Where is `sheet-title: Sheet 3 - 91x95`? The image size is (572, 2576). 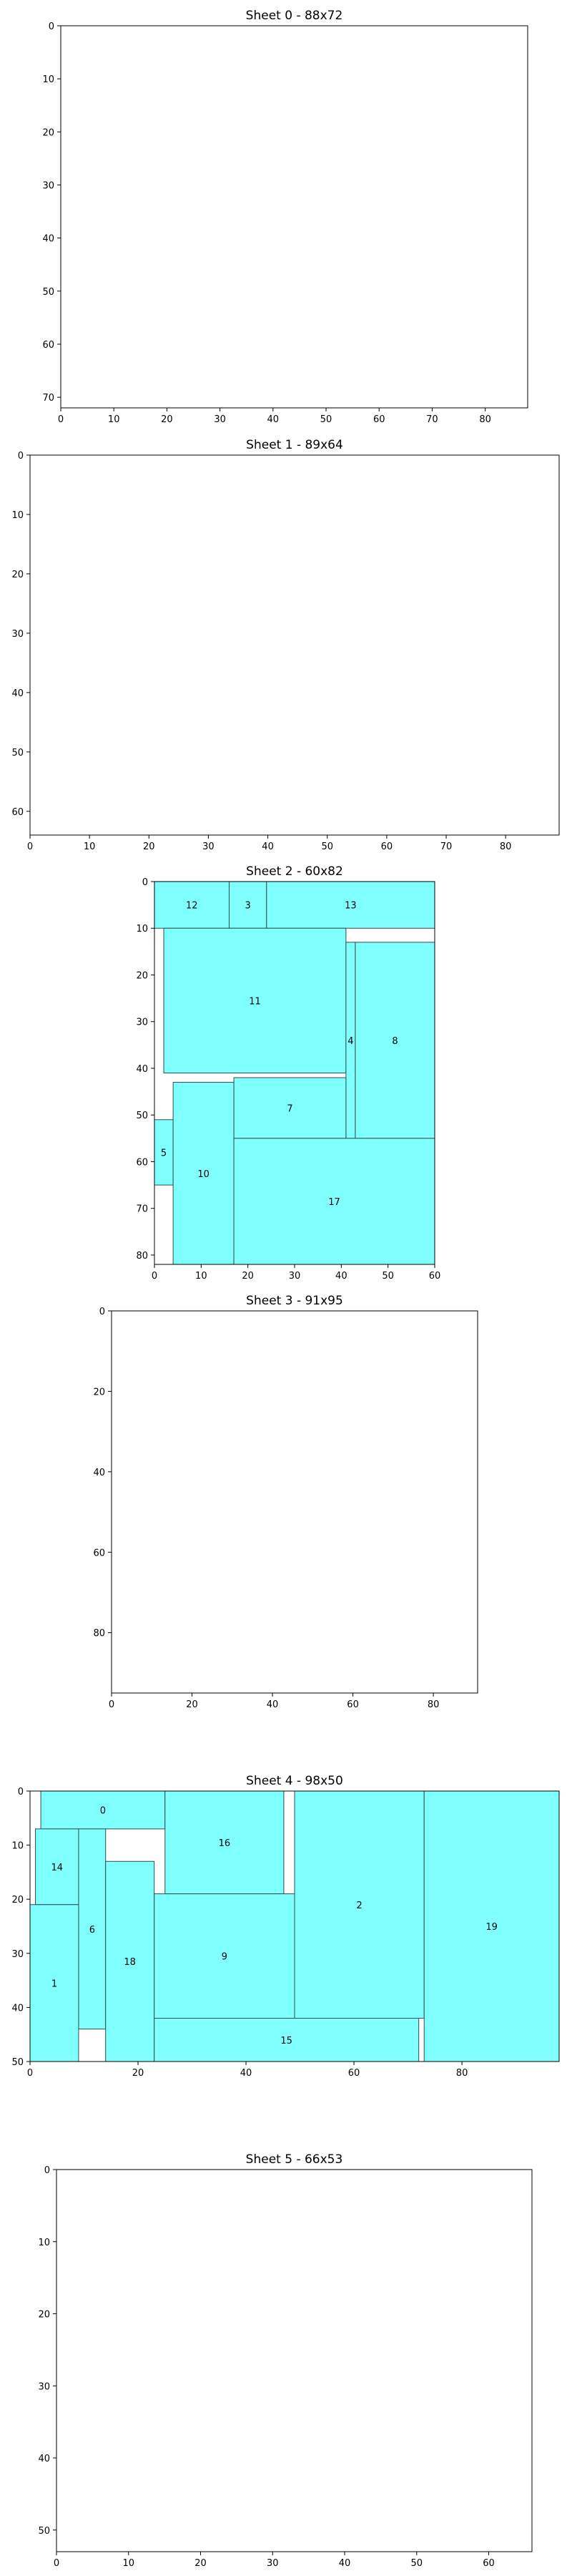 sheet-title: Sheet 3 - 91x95 is located at coordinates (294, 1301).